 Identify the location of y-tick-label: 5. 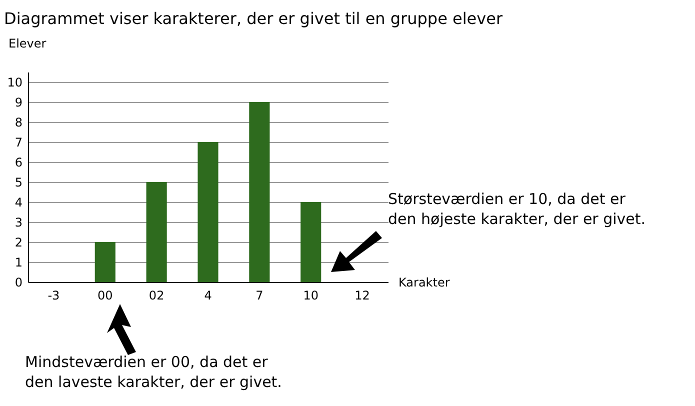
(18, 183).